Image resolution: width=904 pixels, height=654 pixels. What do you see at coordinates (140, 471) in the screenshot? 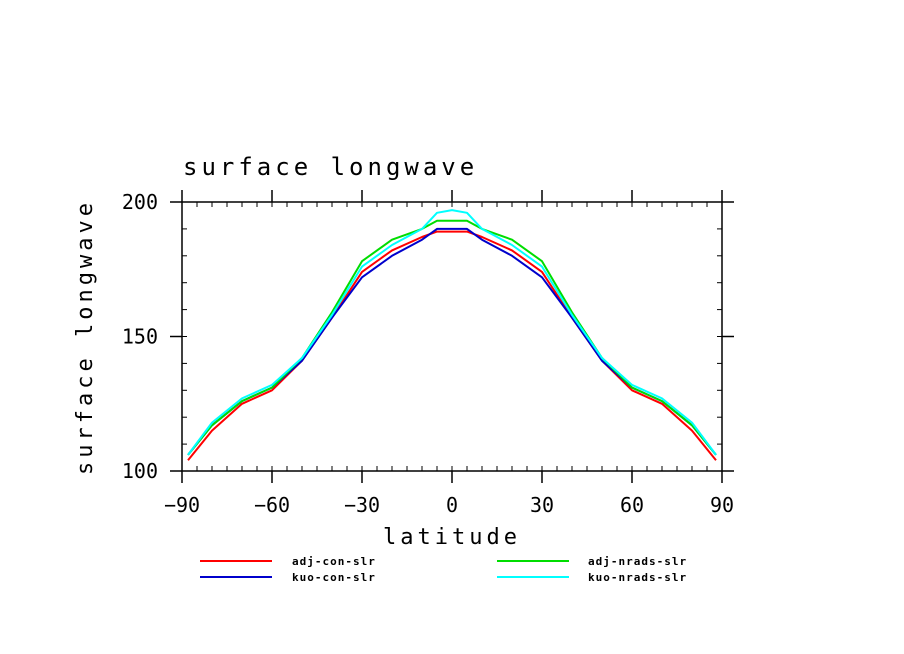
I see `y-tick-label: 100` at bounding box center [140, 471].